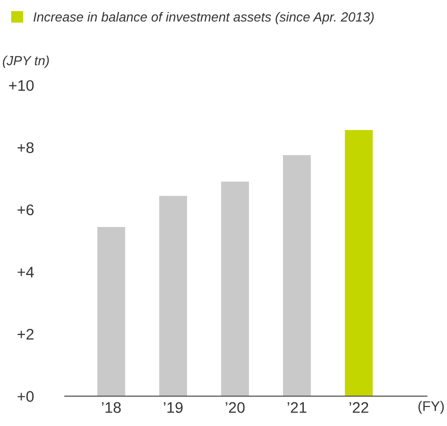 This screenshot has height=426, width=447. I want to click on x-tick-label: ’21, so click(297, 407).